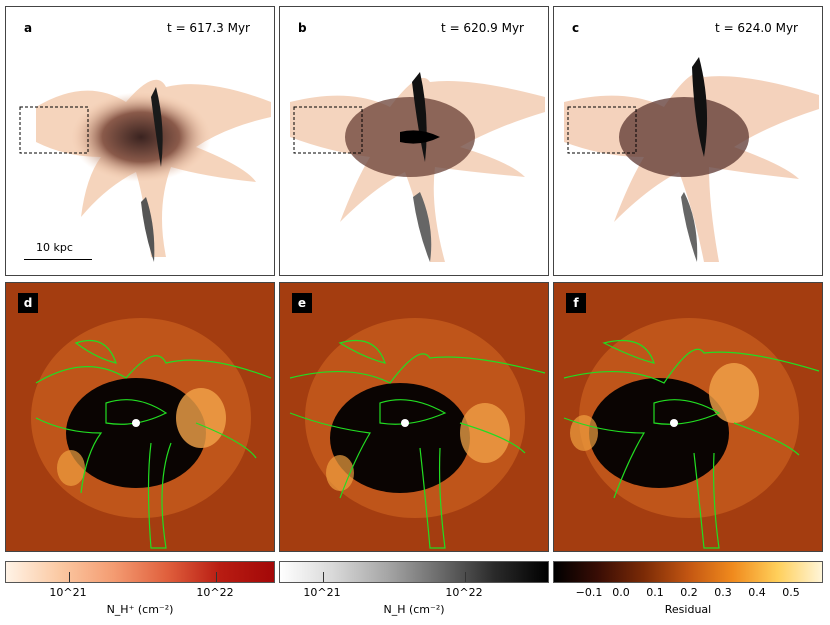  Describe the element at coordinates (145, 170) in the screenshot. I see `gas-map-a` at that location.